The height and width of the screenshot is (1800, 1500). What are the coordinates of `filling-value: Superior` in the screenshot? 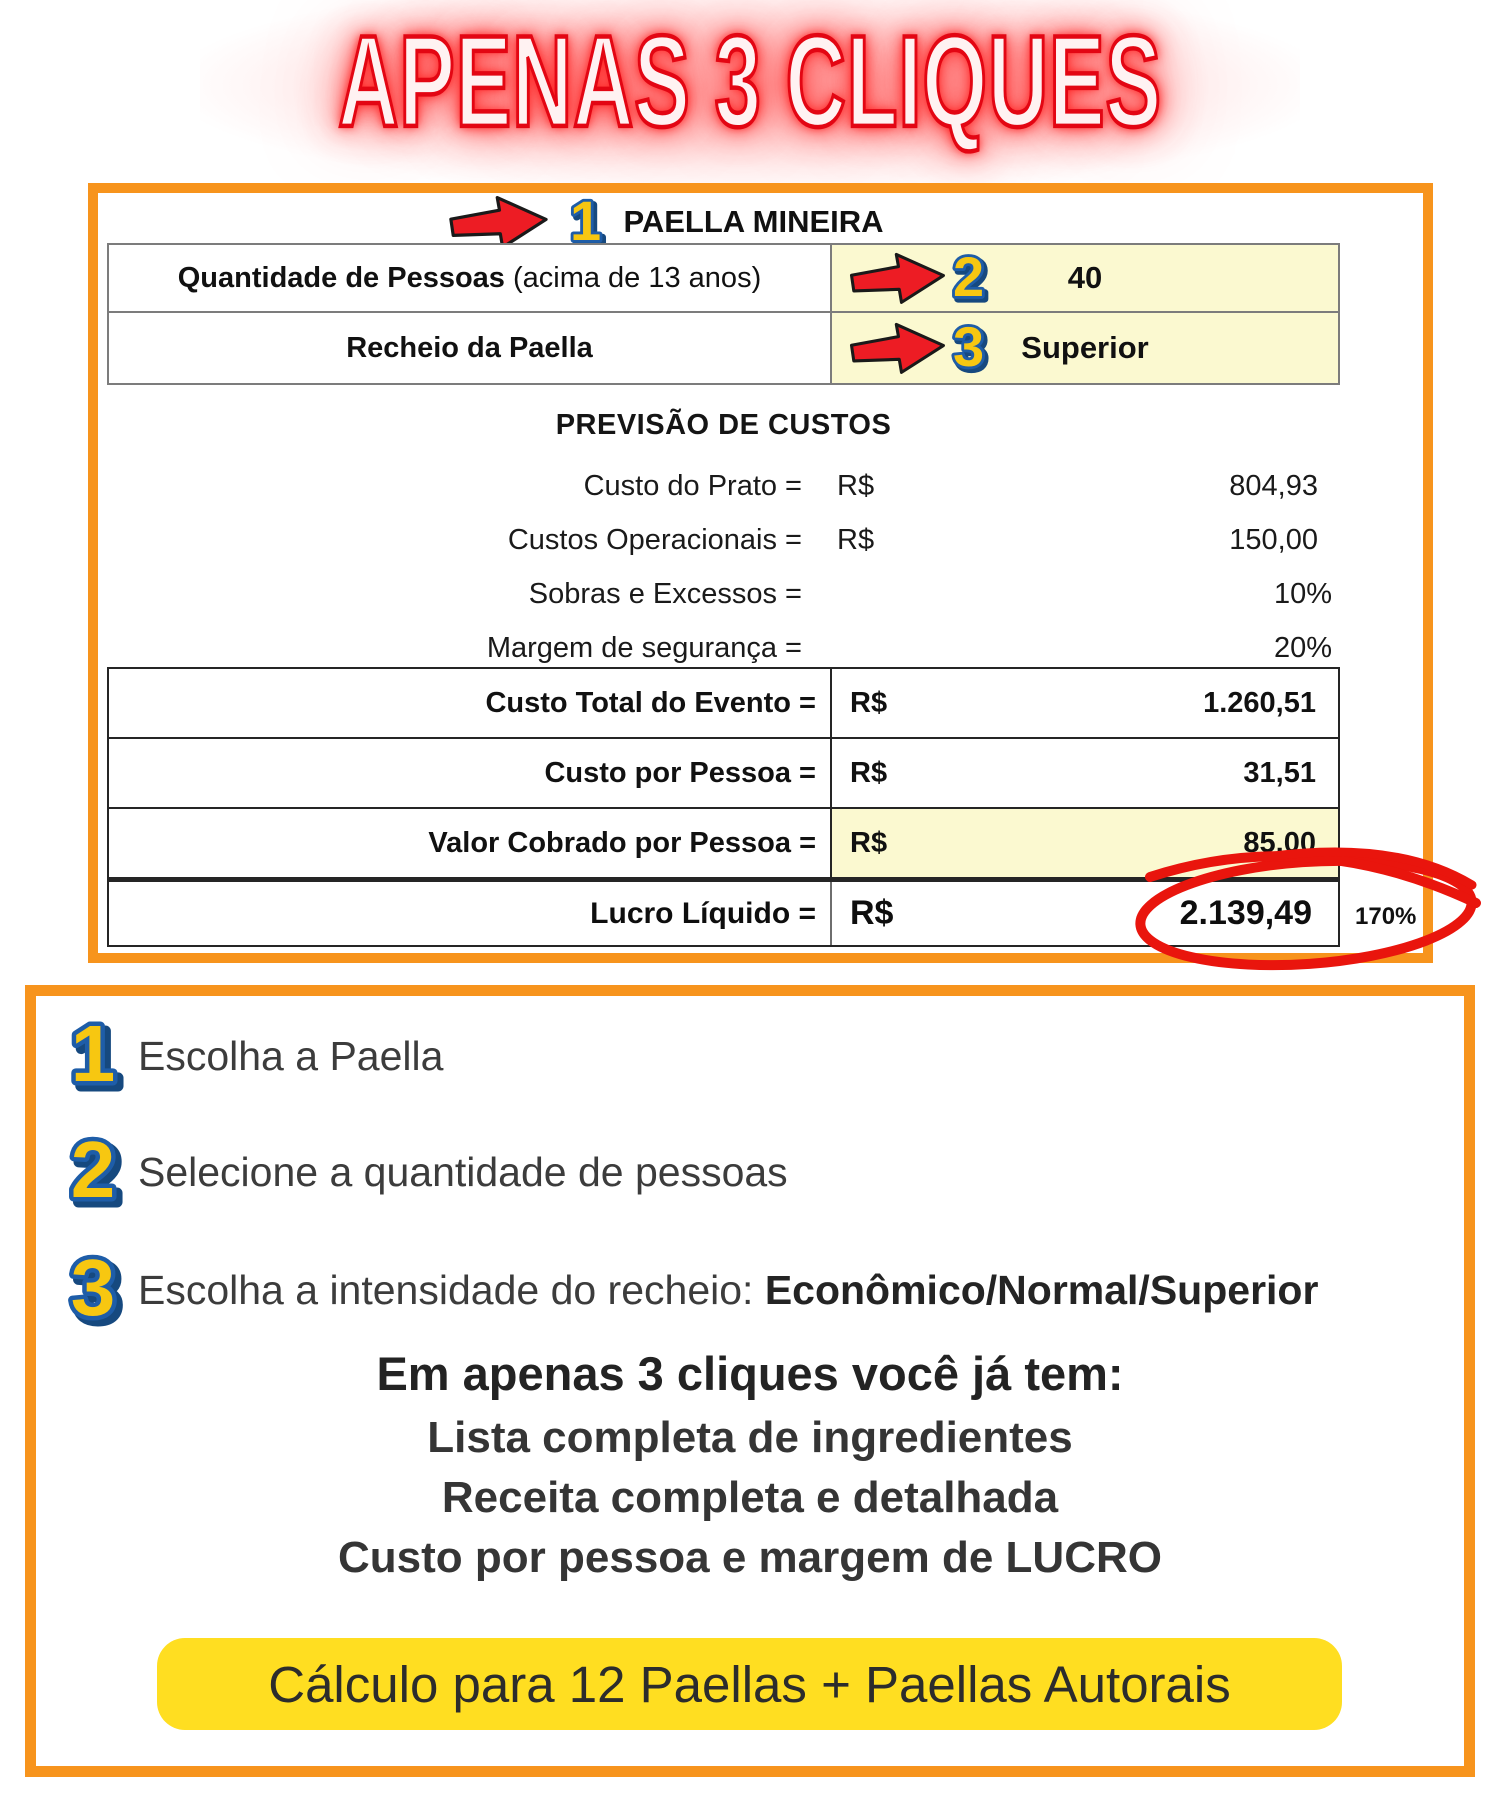 It's located at (1085, 347).